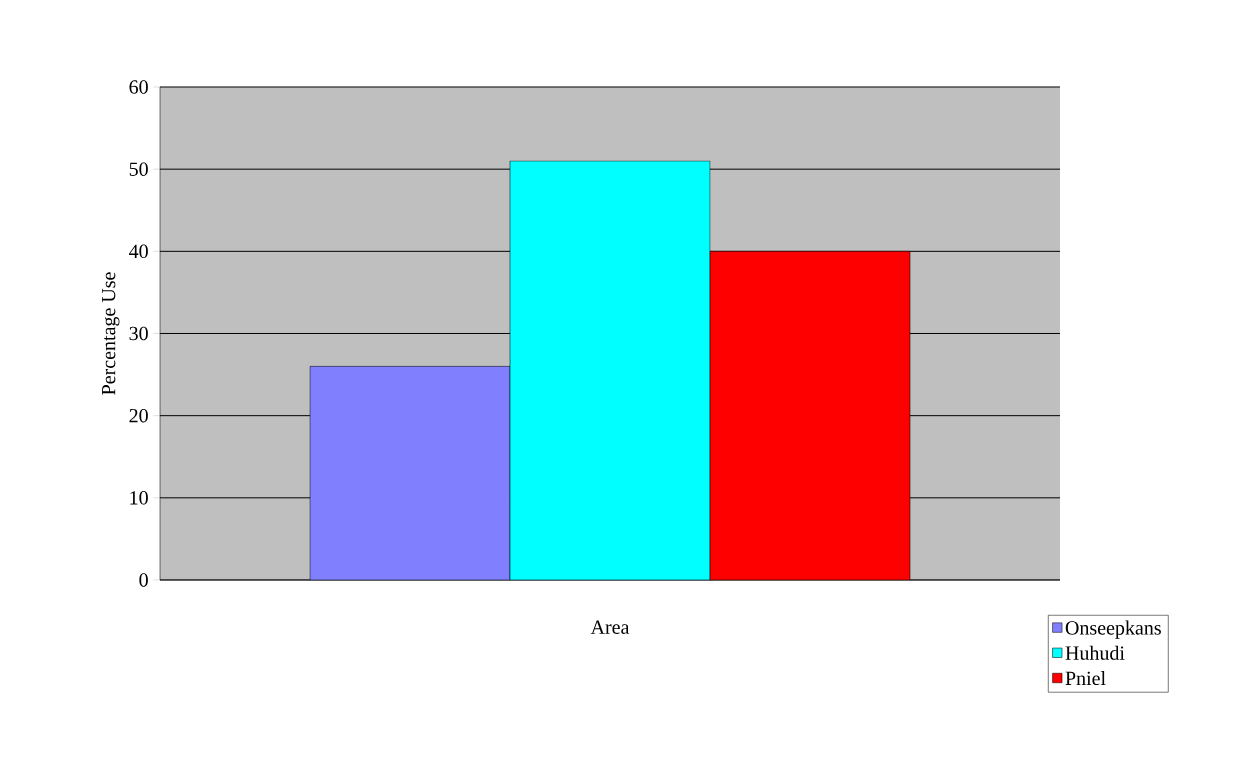 Image resolution: width=1243 pixels, height=760 pixels. Describe the element at coordinates (143, 580) in the screenshot. I see `y-tick-label: 0` at that location.